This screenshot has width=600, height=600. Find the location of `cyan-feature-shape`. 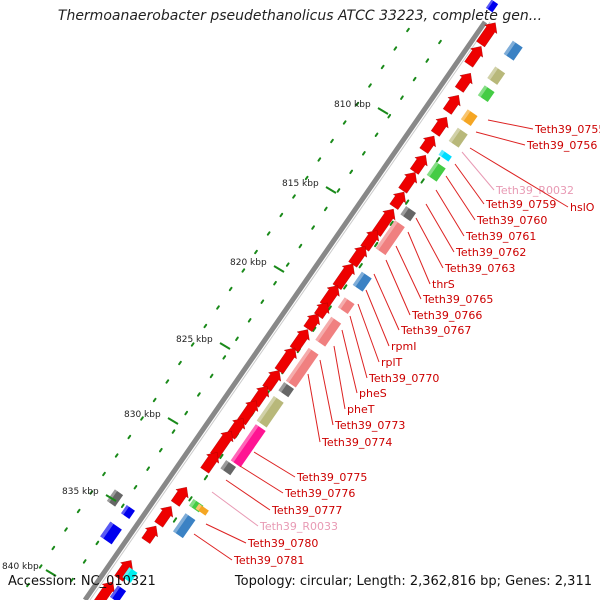

cyan-feature-shape is located at coordinates (445, 155).